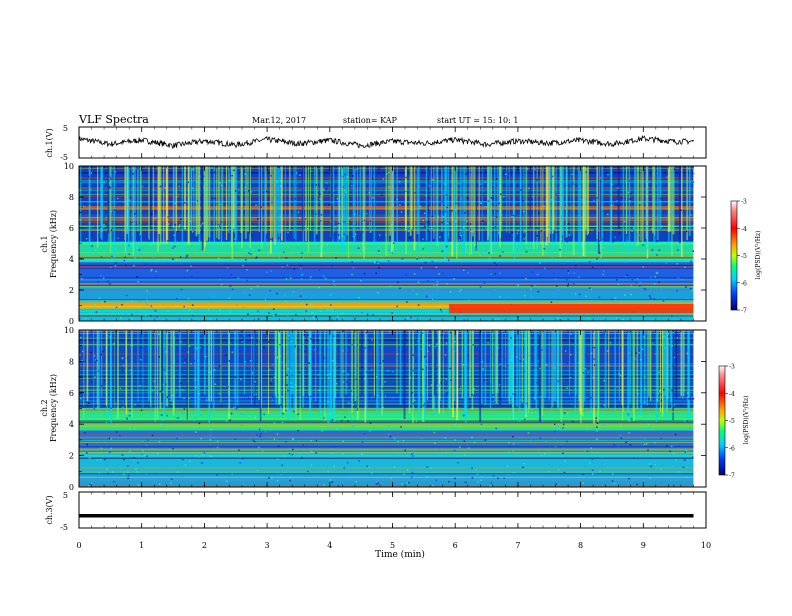 This screenshot has height=616, width=792. Describe the element at coordinates (279, 120) in the screenshot. I see `figure-date: Mar.12, 2017` at that location.